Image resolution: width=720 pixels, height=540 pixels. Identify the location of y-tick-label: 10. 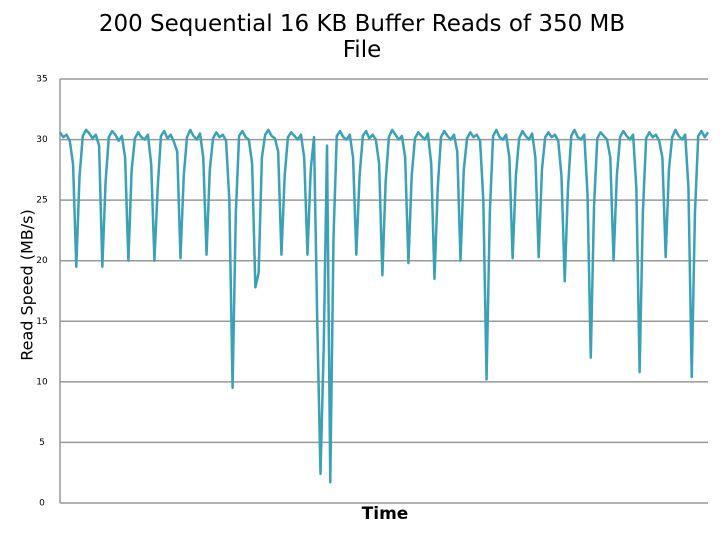
(42, 382).